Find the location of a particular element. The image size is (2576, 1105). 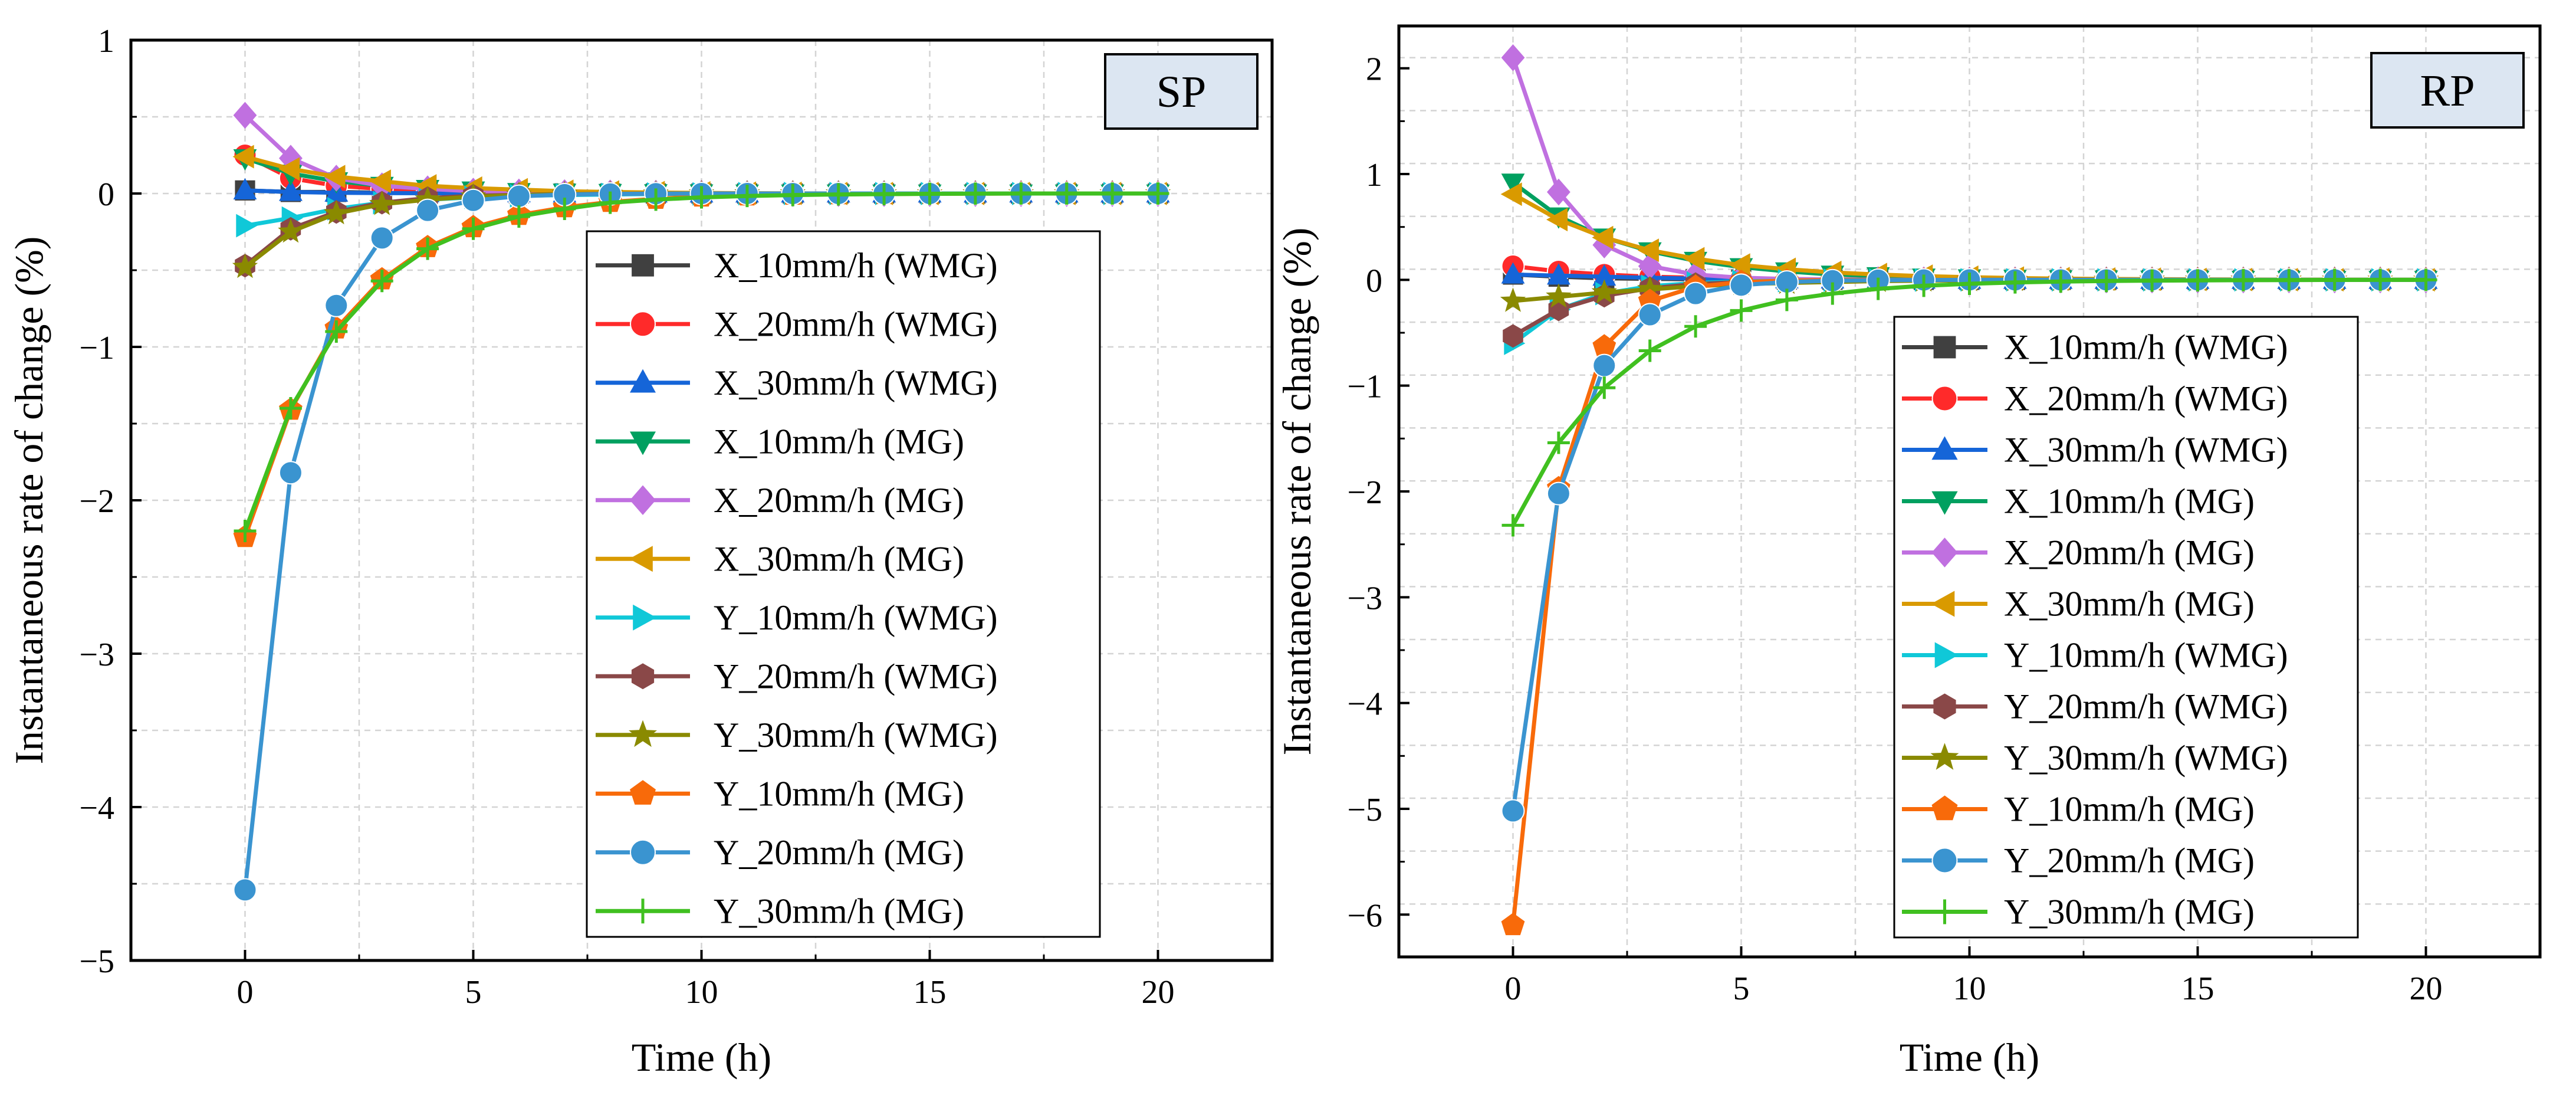

y-tick-label: −6 is located at coordinates (1365, 915).